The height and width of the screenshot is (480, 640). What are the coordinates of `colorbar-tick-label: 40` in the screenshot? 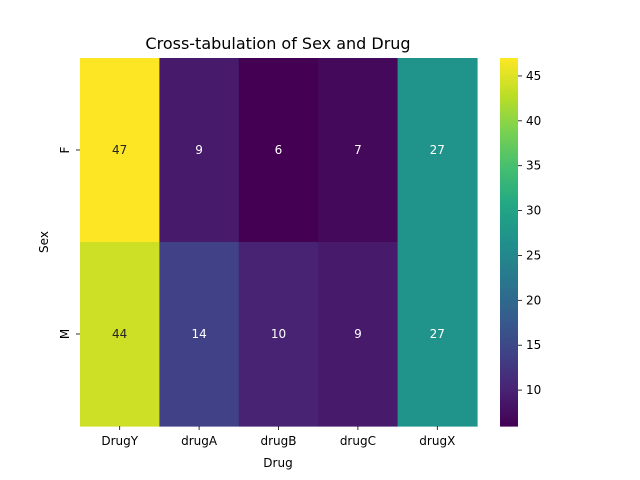 It's located at (533, 121).